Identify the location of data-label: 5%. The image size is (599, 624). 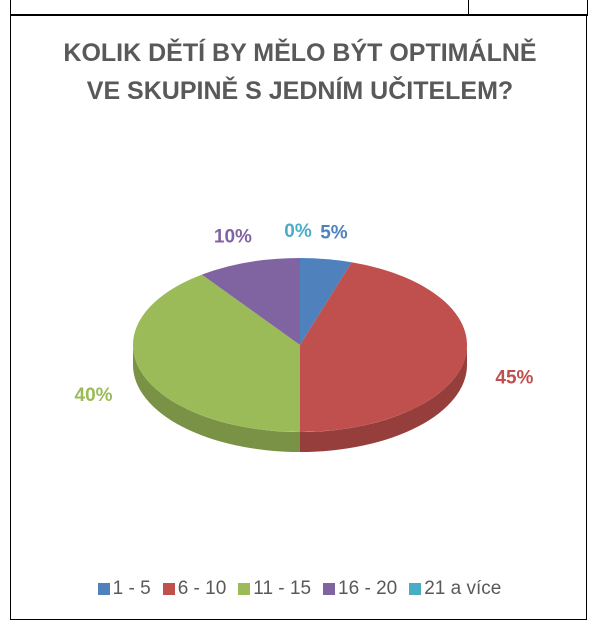
(334, 232).